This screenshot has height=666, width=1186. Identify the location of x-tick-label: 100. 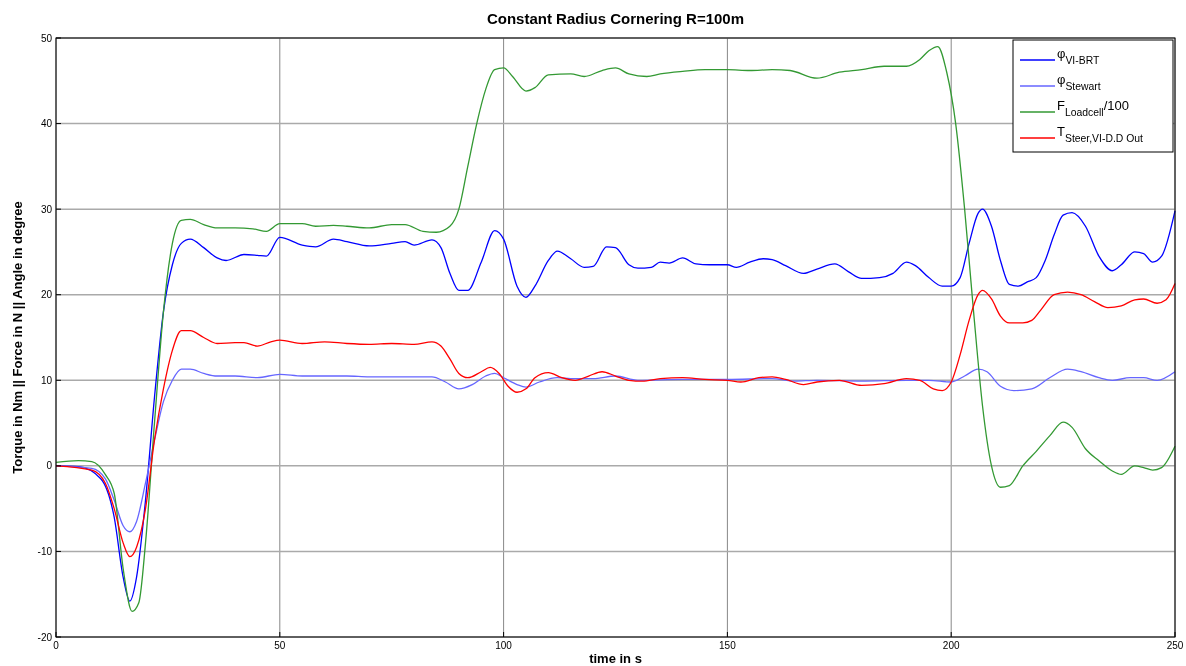
(504, 645).